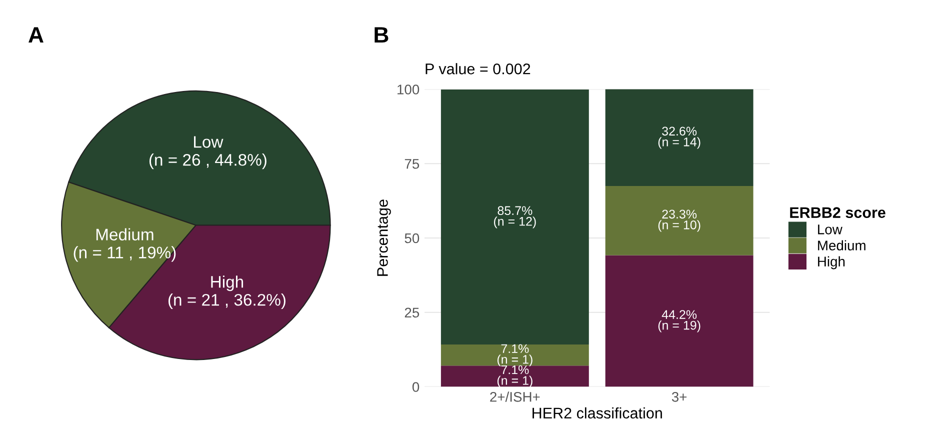  I want to click on y-tick-label: 100, so click(409, 89).